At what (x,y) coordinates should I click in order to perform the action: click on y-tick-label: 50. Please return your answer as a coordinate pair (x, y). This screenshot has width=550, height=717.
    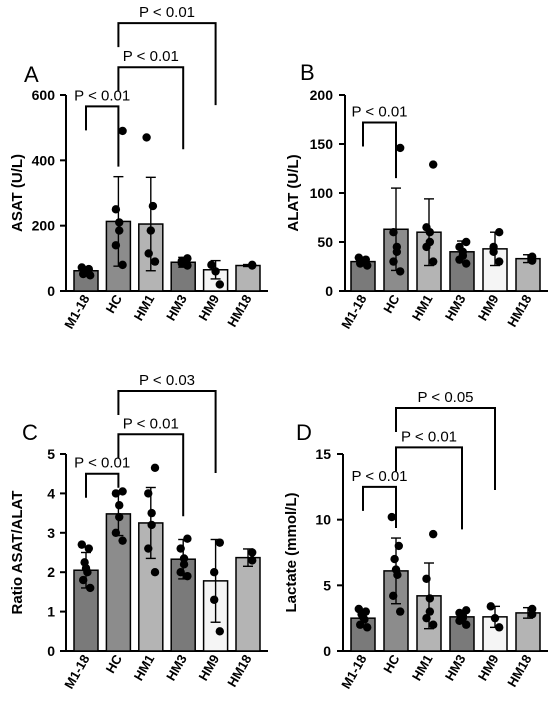
    Looking at the image, I should click on (325, 242).